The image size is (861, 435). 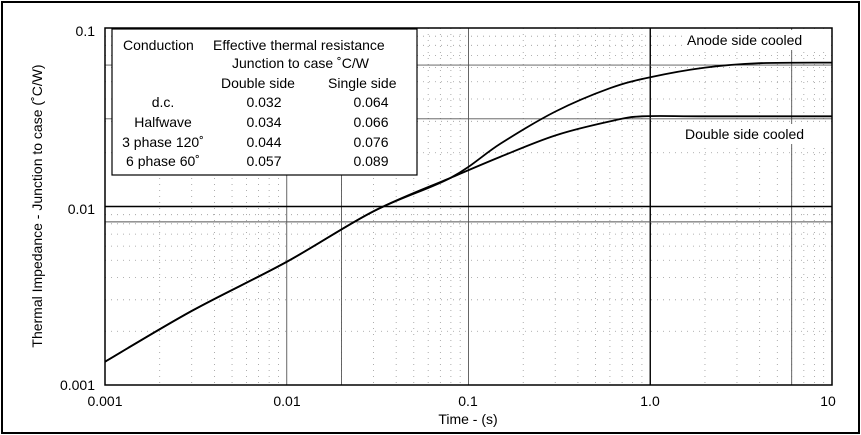 What do you see at coordinates (468, 401) in the screenshot?
I see `x-tick-label: 0.1` at bounding box center [468, 401].